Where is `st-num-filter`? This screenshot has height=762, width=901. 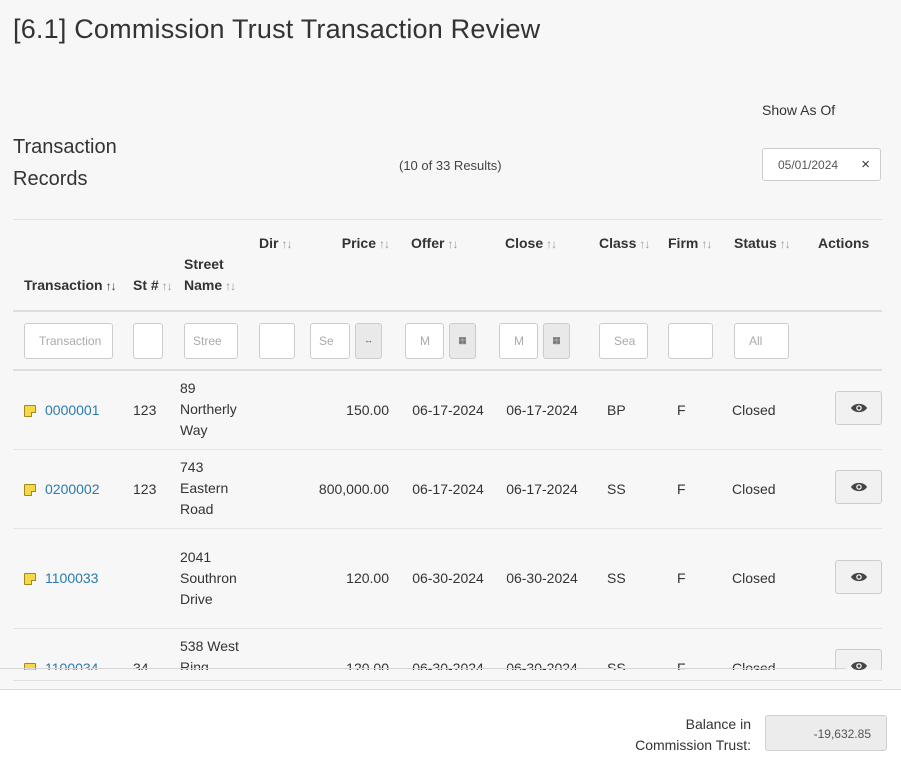
st-num-filter is located at coordinates (148, 340).